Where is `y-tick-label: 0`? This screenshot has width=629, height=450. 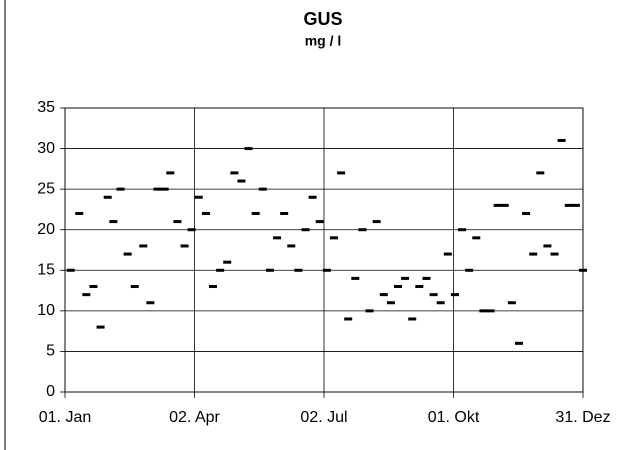
y-tick-label: 0 is located at coordinates (50, 391).